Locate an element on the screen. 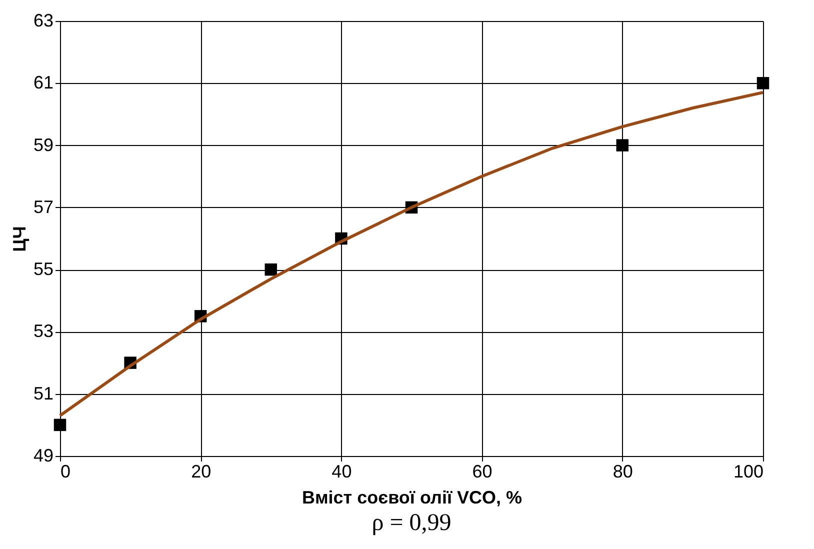 The height and width of the screenshot is (549, 814). x-tick-label: 100 is located at coordinates (748, 472).